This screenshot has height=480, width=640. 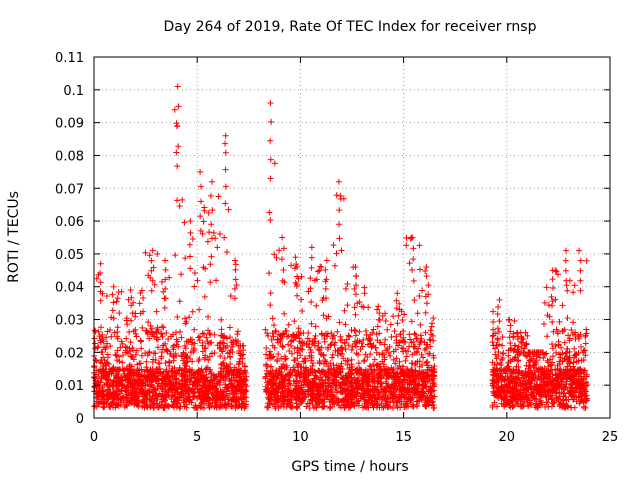 I want to click on y-tick-label: 0.07, so click(x=69, y=189).